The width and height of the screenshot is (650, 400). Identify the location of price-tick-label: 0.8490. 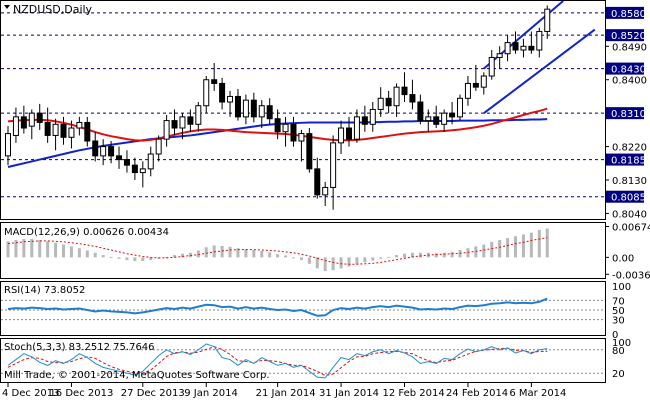
(629, 47).